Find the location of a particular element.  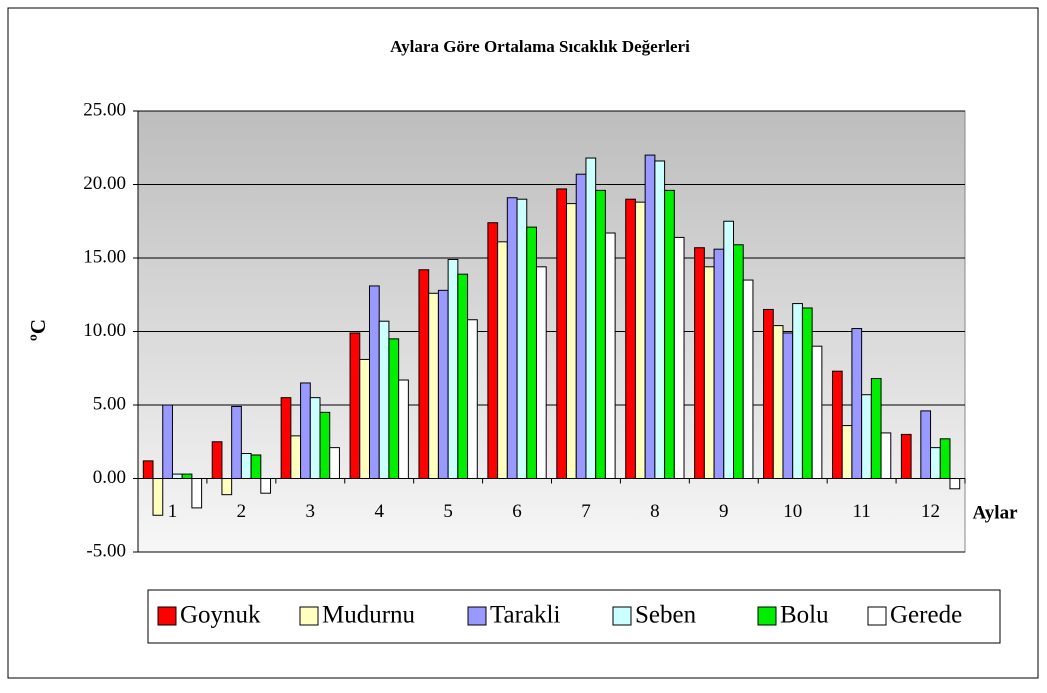

legend-label: Tarakli is located at coordinates (525, 615).